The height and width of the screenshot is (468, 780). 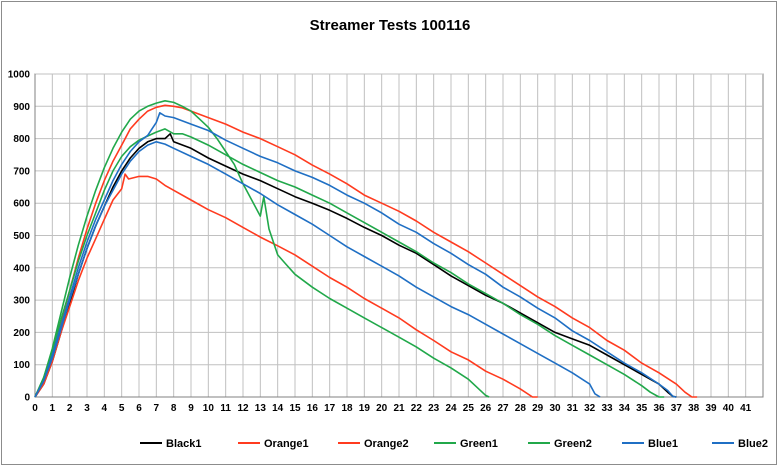 I want to click on x-tick-label: 7, so click(x=157, y=408).